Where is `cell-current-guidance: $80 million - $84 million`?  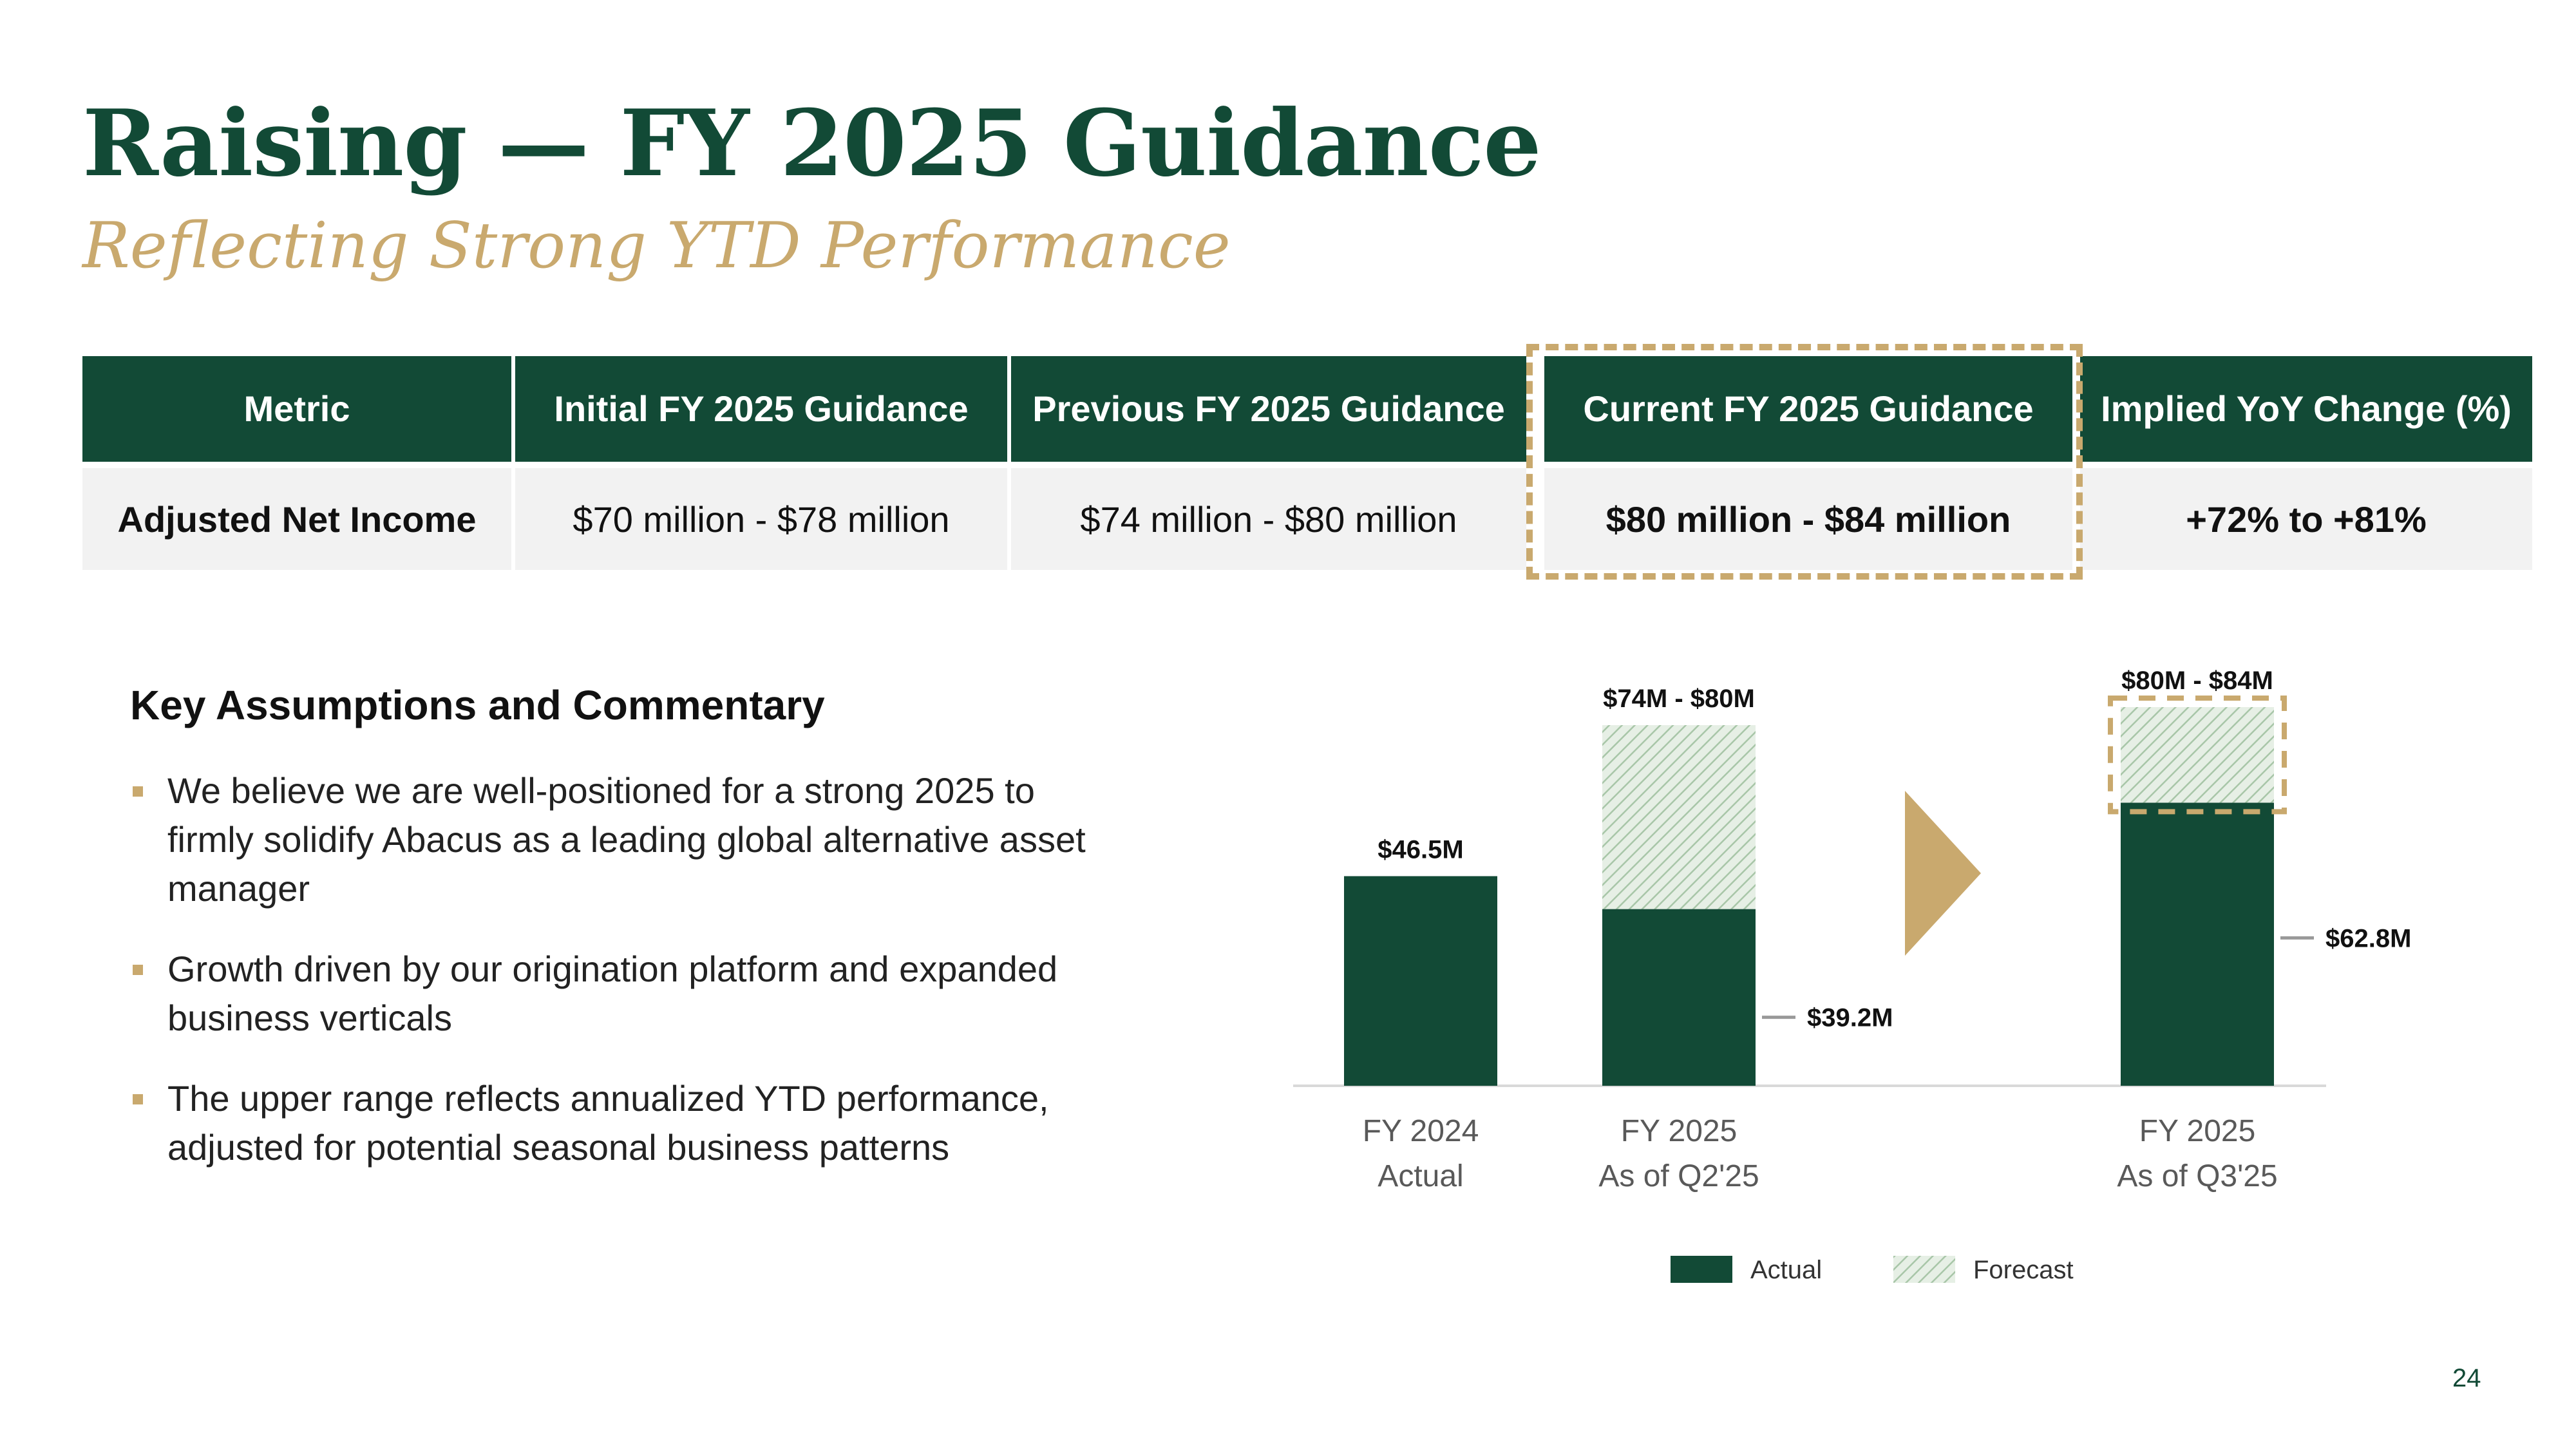
cell-current-guidance: $80 million - $84 million is located at coordinates (1808, 519).